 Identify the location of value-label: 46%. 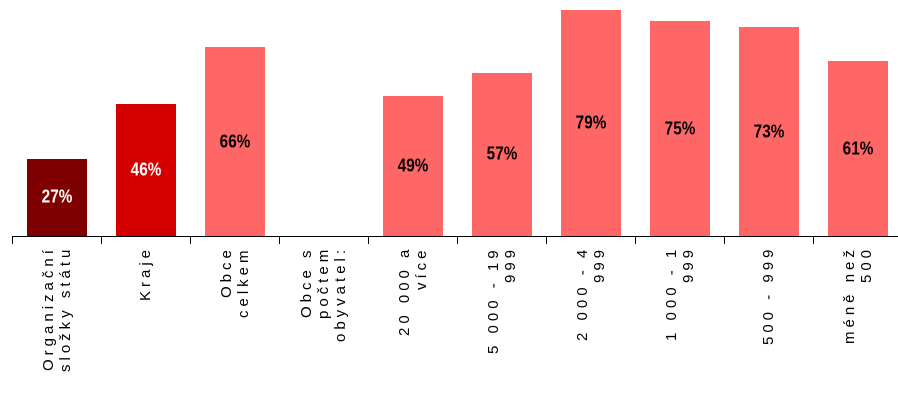
(145, 169).